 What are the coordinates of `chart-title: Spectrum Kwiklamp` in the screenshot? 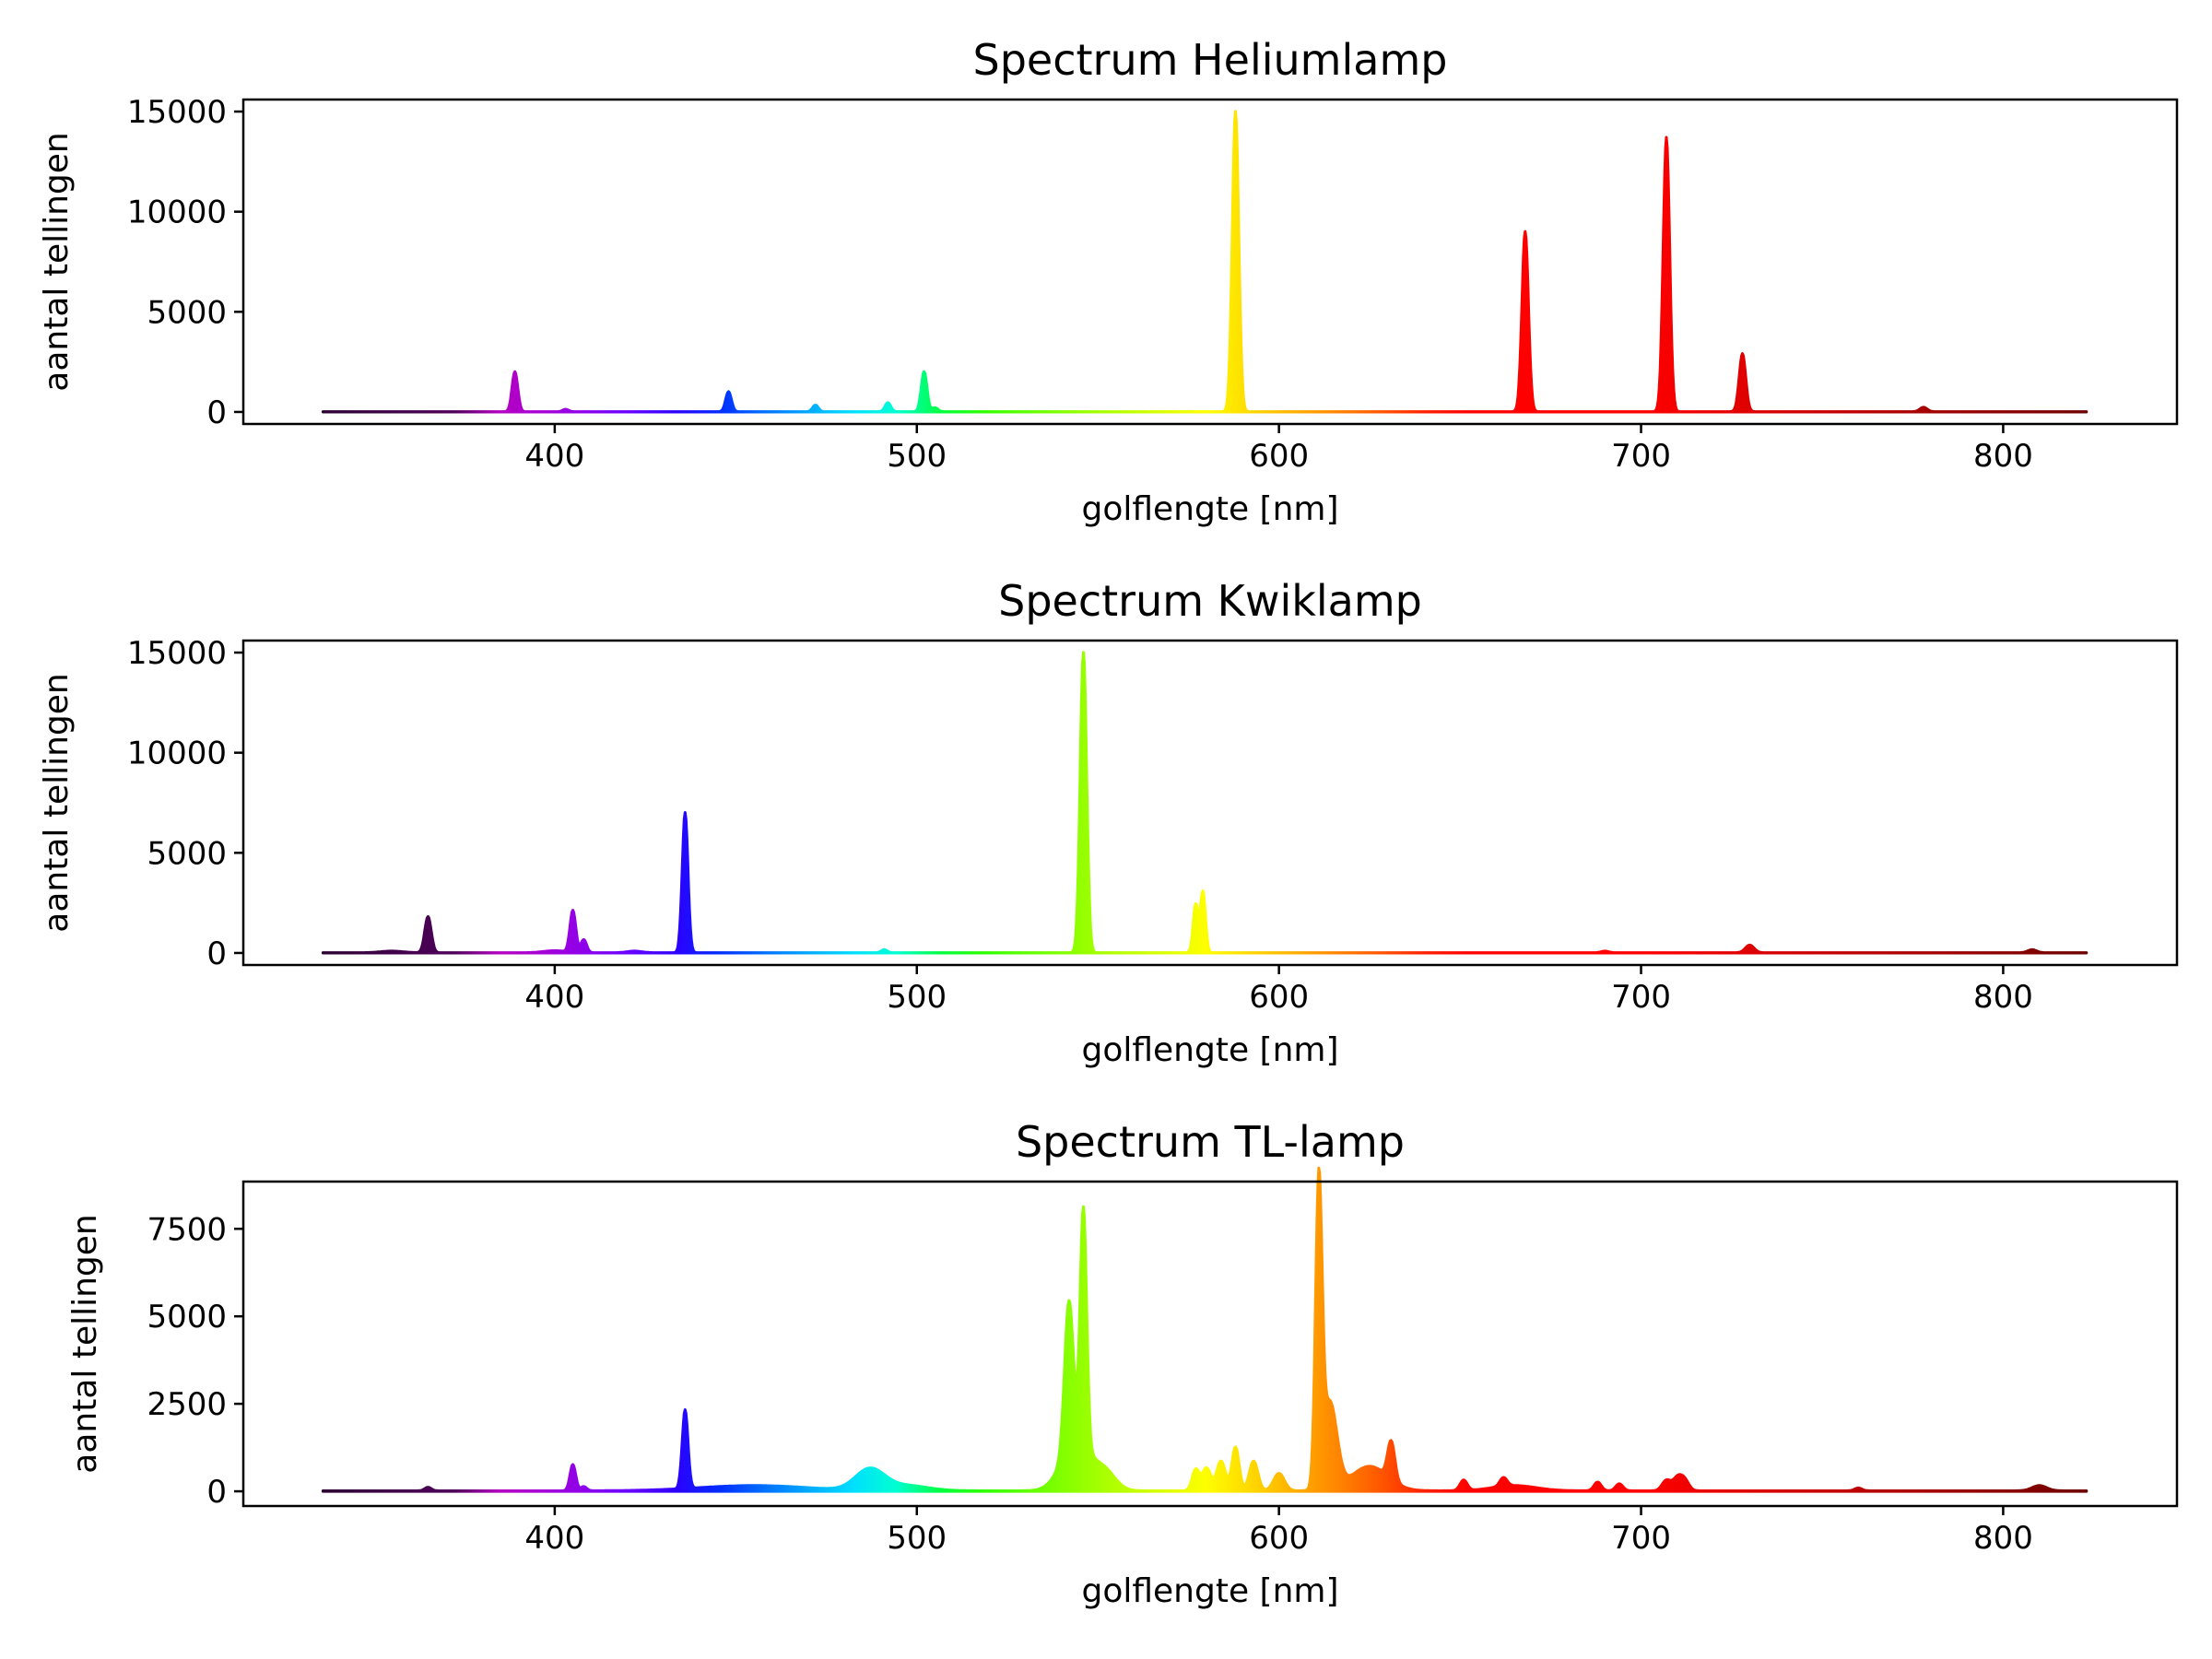 It's located at (1210, 601).